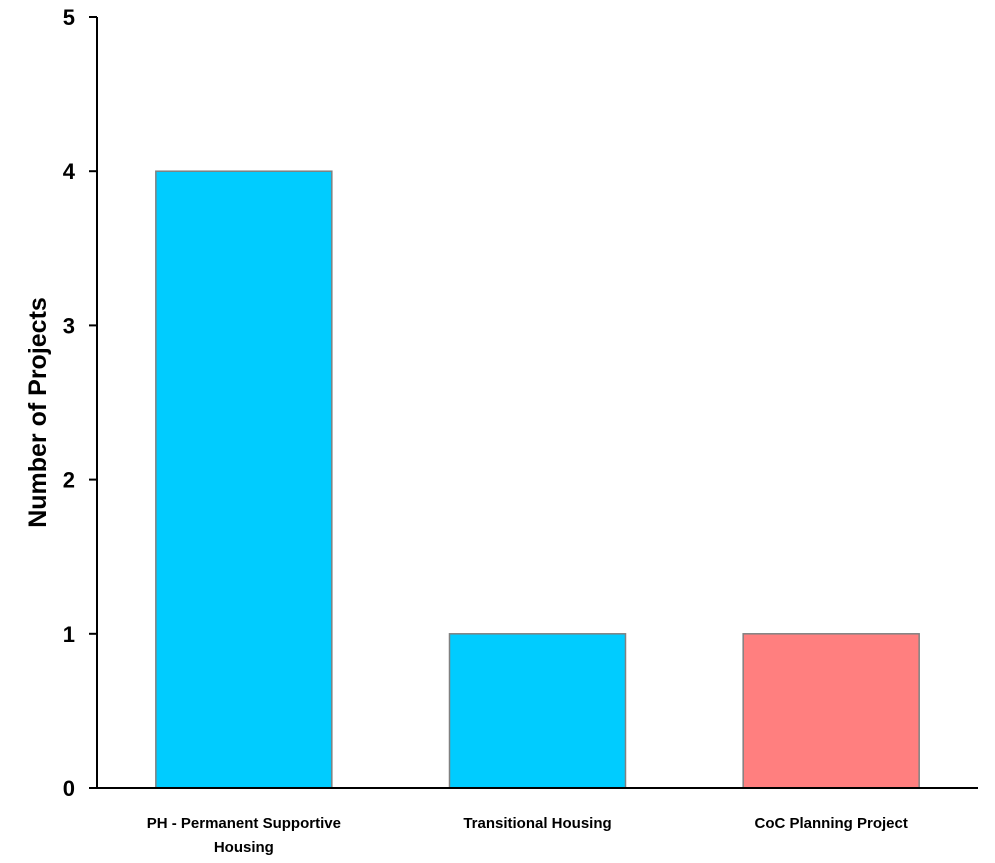  I want to click on y-ticks-group: 0 1 2 3 4 5, so click(80, 403).